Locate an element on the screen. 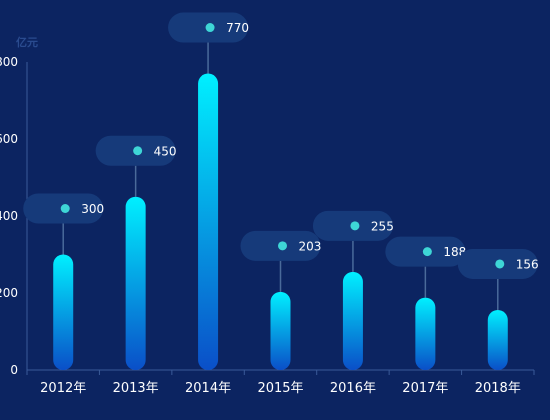 The width and height of the screenshot is (550, 420). x-tick-label: 2012年 is located at coordinates (63, 388).